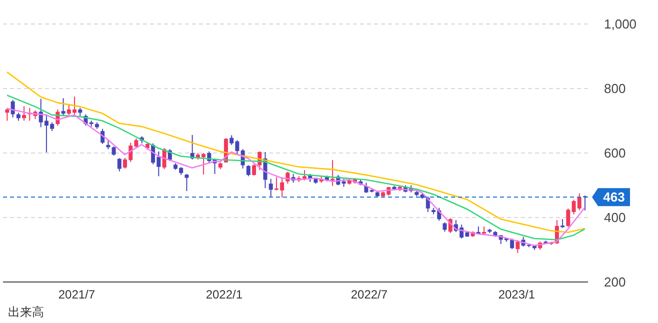 The height and width of the screenshot is (323, 658). I want to click on x-tick-label: 2023/1, so click(517, 295).